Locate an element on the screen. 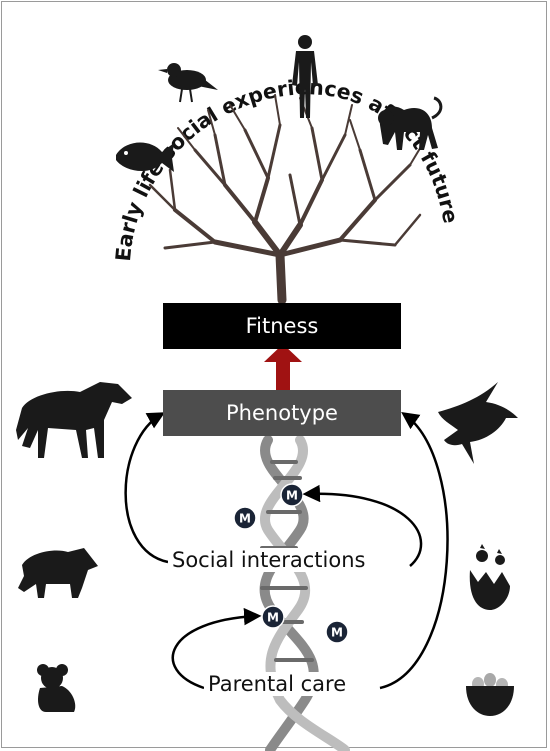 Image resolution: width=550 pixels, height=751 pixels. hatching-eggs-icon is located at coordinates (489, 577).